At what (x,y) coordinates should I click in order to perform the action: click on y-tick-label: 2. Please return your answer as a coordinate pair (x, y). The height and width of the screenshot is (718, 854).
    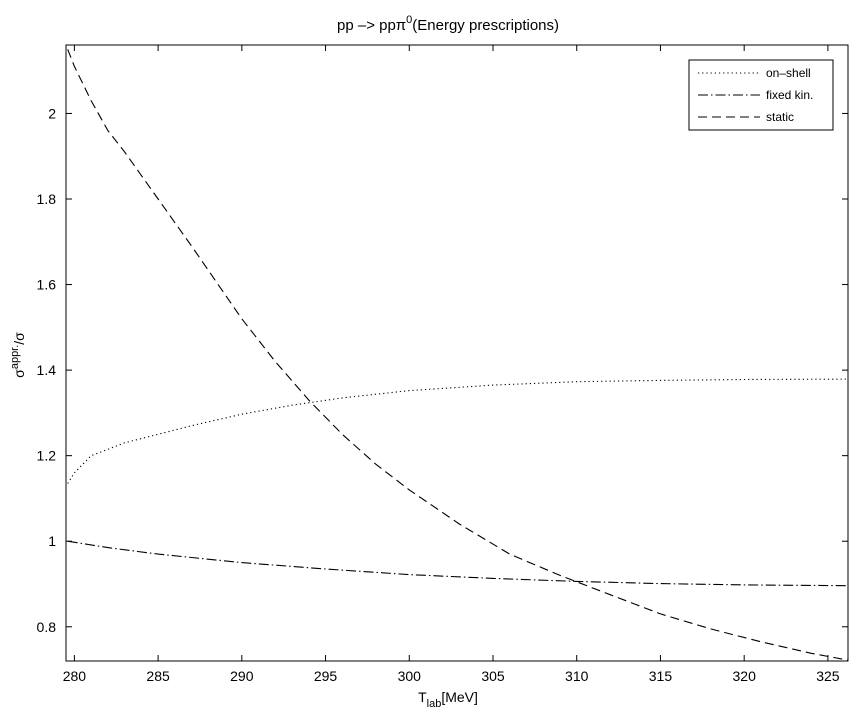
    Looking at the image, I should click on (52, 113).